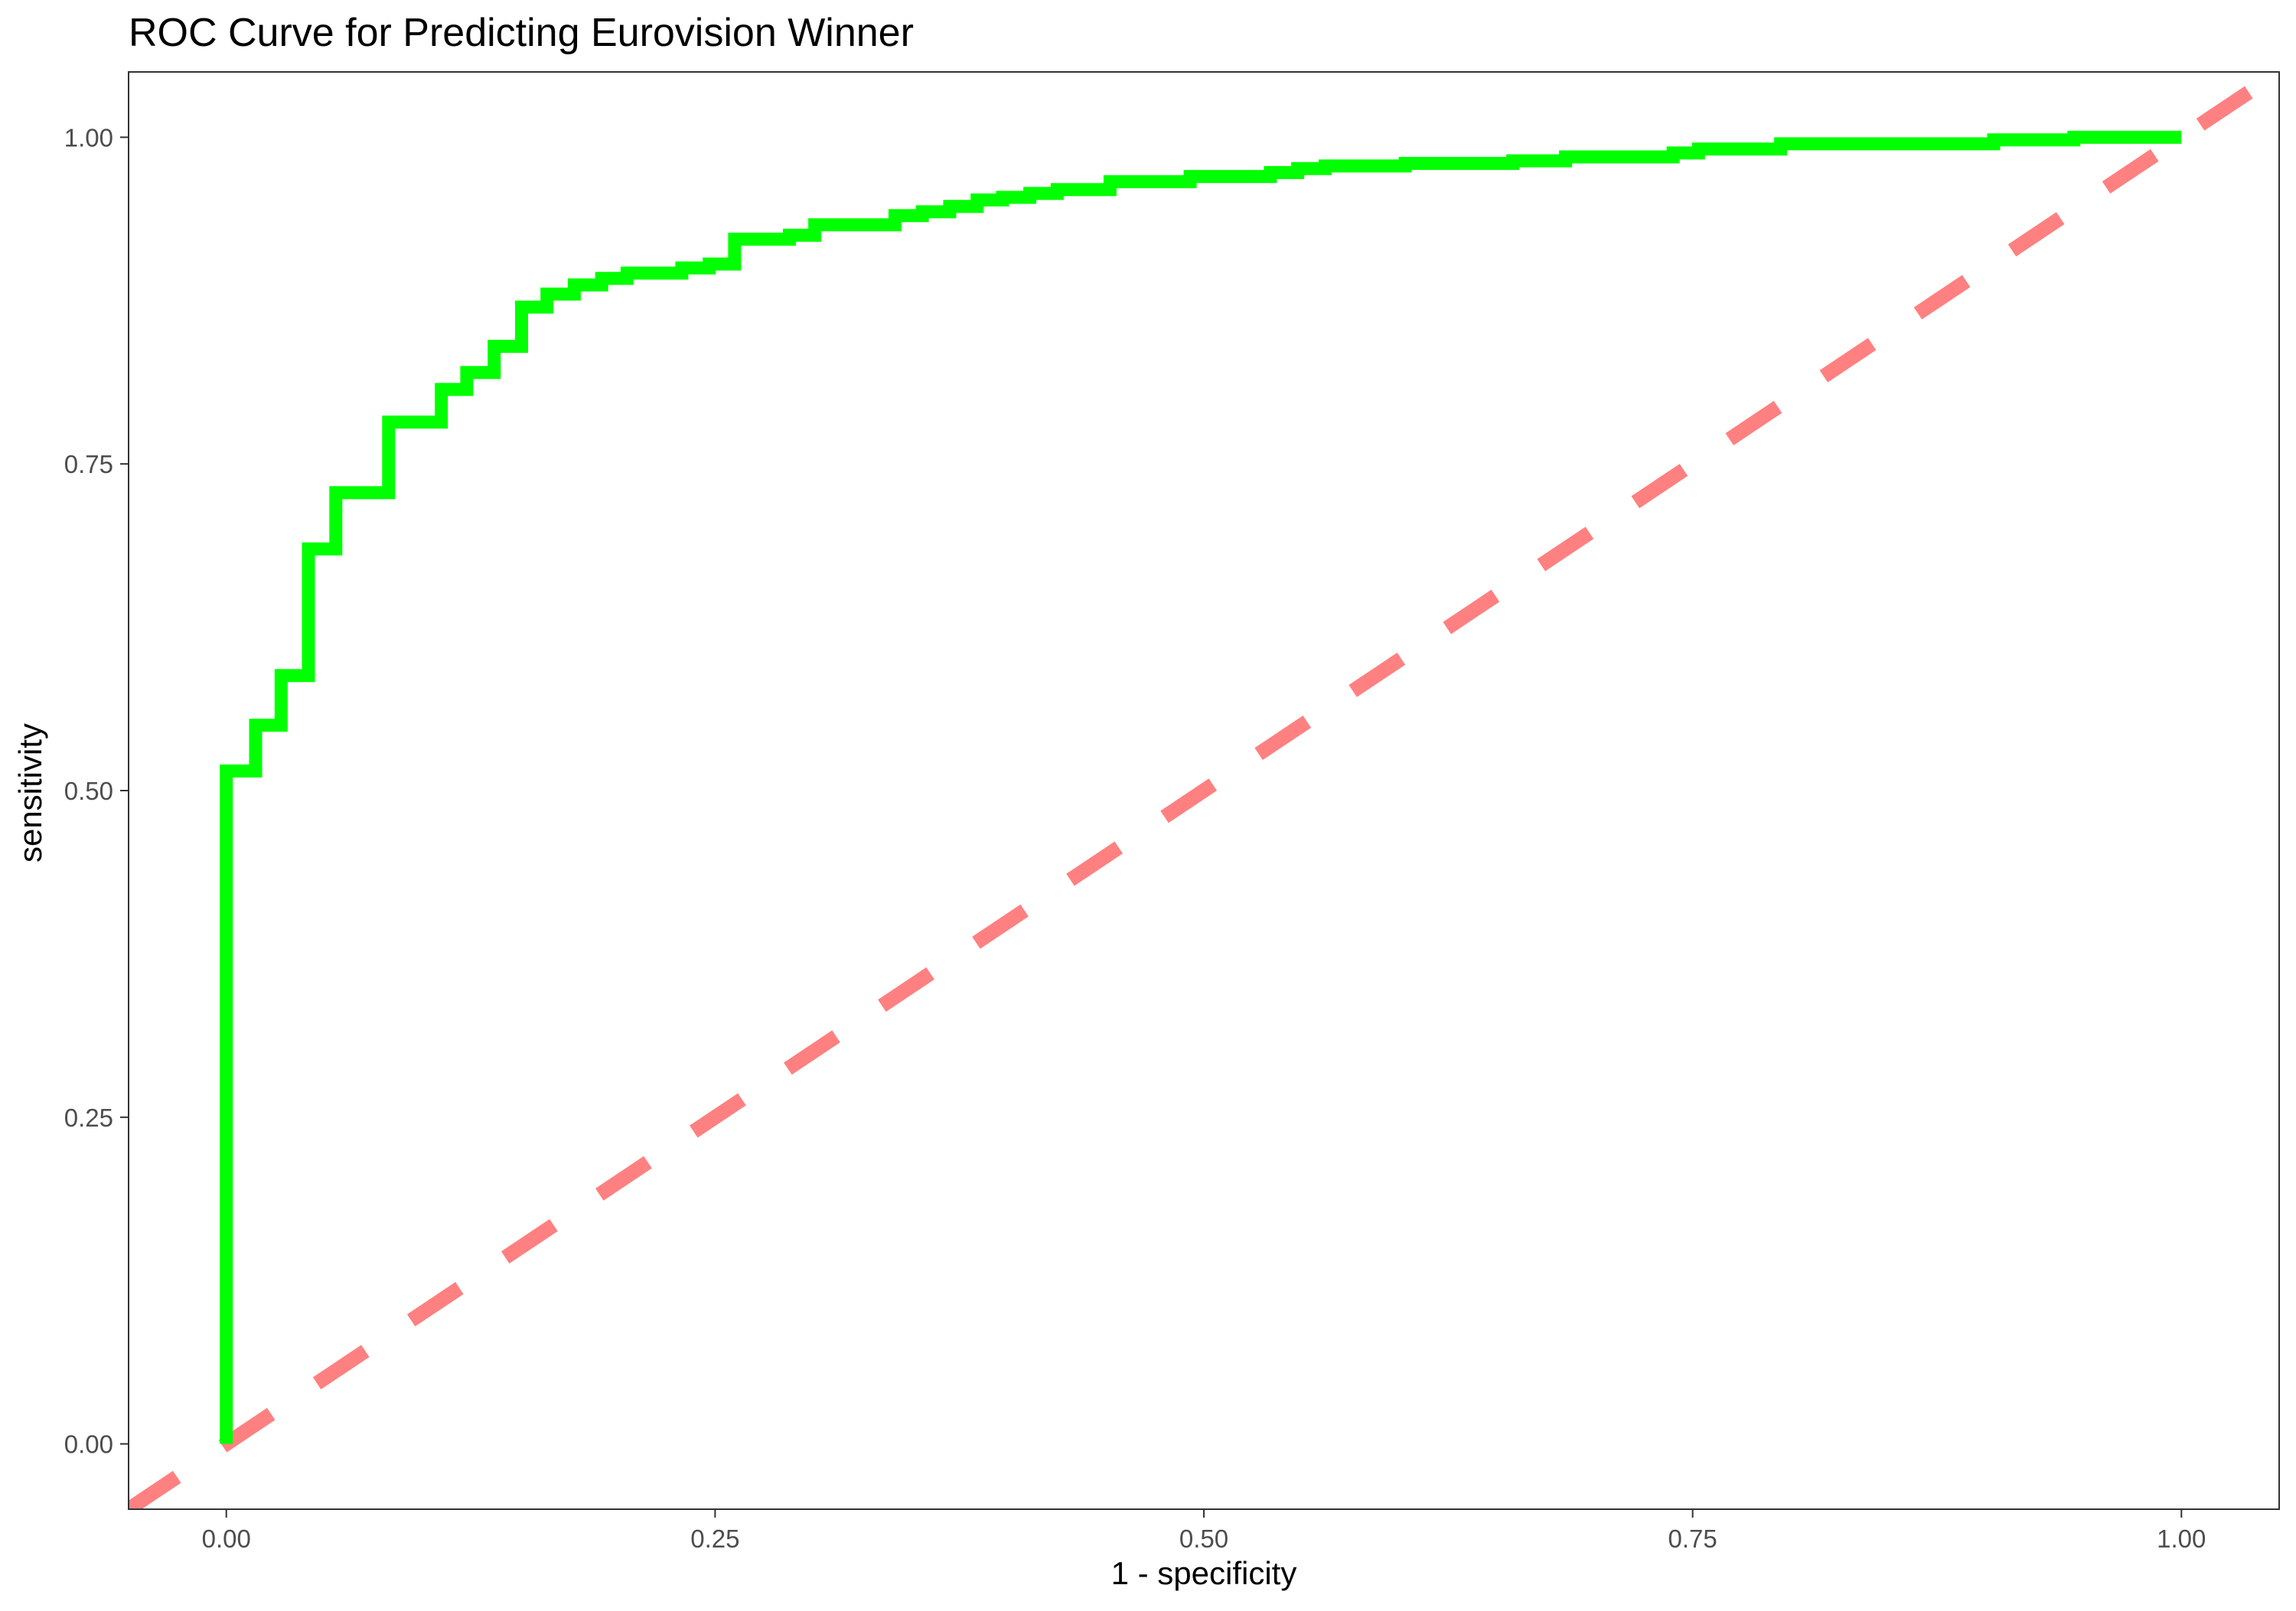 The height and width of the screenshot is (1611, 2296). What do you see at coordinates (1203, 1539) in the screenshot?
I see `x-tick-label: 0.50` at bounding box center [1203, 1539].